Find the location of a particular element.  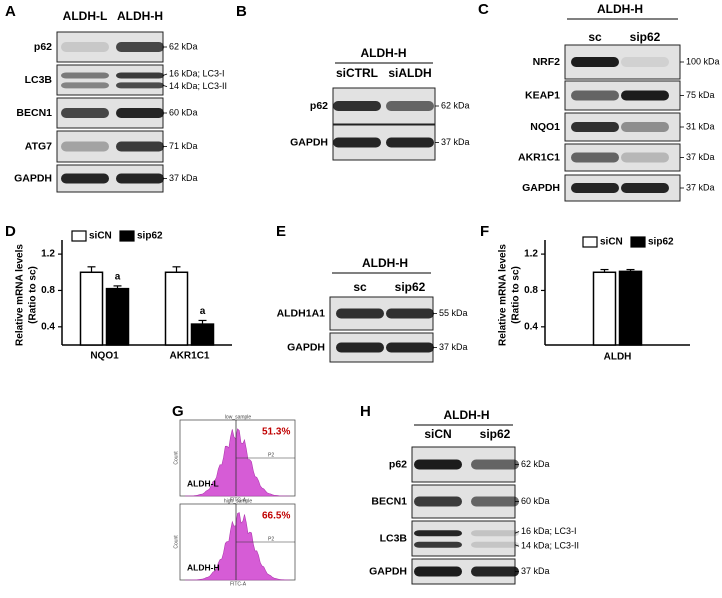

x-tick-label: AKR1C1 is located at coordinates (189, 356).